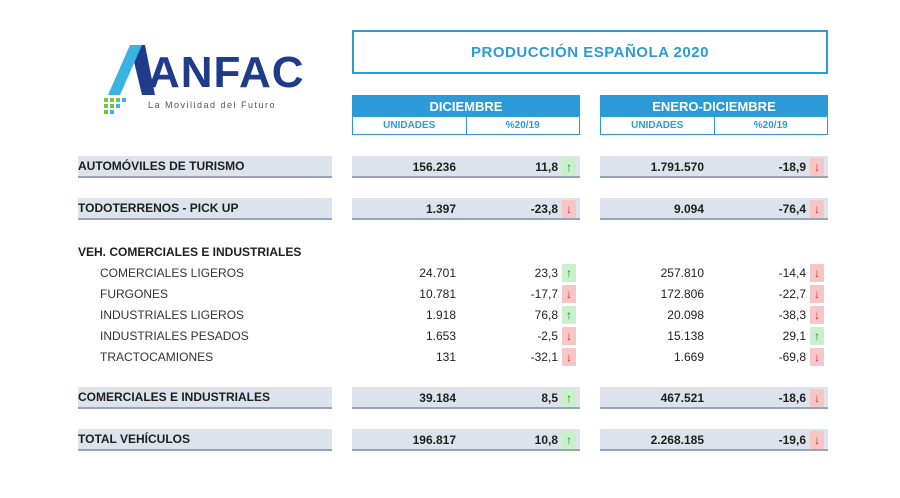  Describe the element at coordinates (434, 440) in the screenshot. I see `dec-units-value: 196.817` at that location.